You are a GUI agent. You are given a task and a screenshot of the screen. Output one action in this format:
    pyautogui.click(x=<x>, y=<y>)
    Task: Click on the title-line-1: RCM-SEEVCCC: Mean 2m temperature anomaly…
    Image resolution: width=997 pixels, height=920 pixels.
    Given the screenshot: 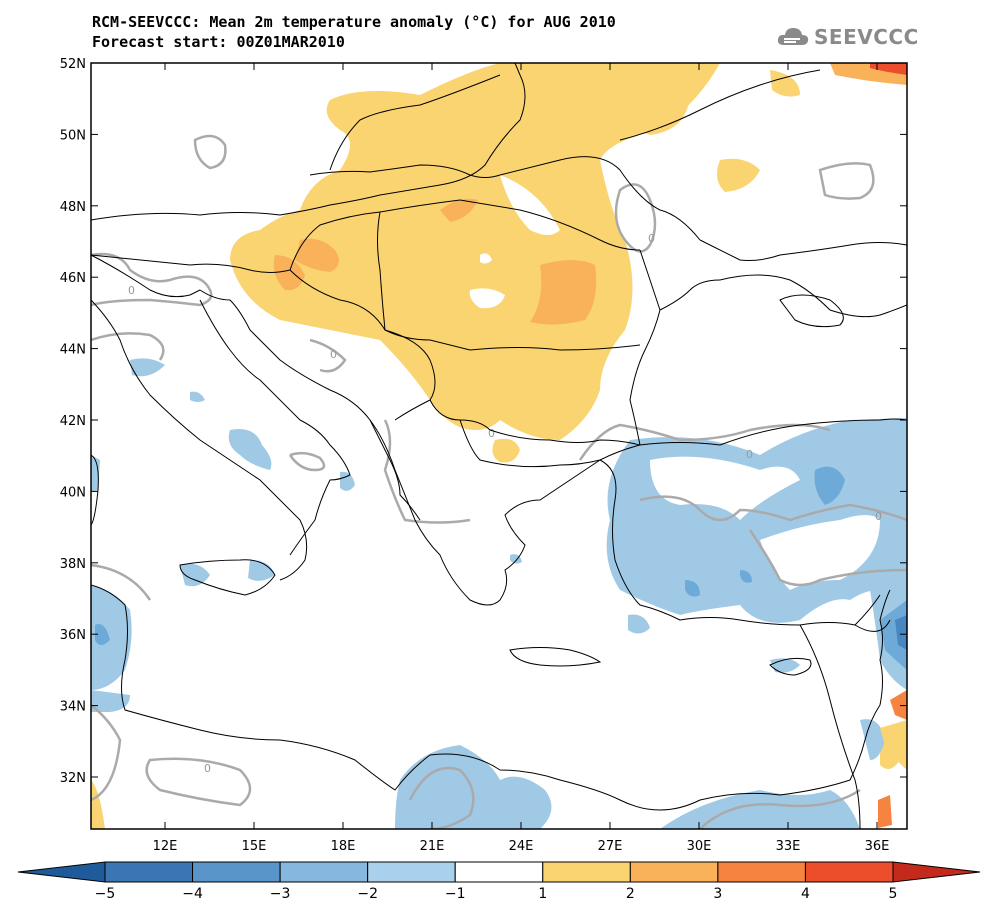 What is the action you would take?
    pyautogui.click(x=354, y=22)
    